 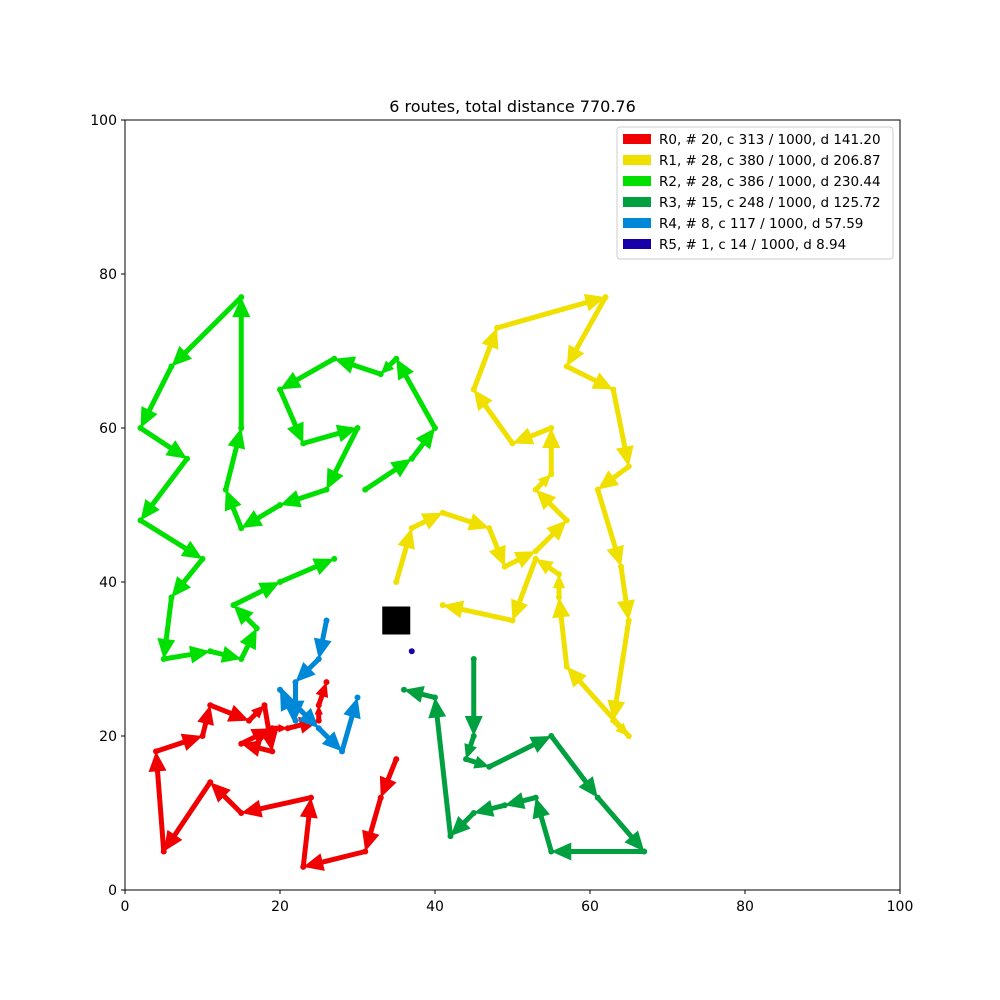 I want to click on legend-swatch-r5, so click(x=637, y=244).